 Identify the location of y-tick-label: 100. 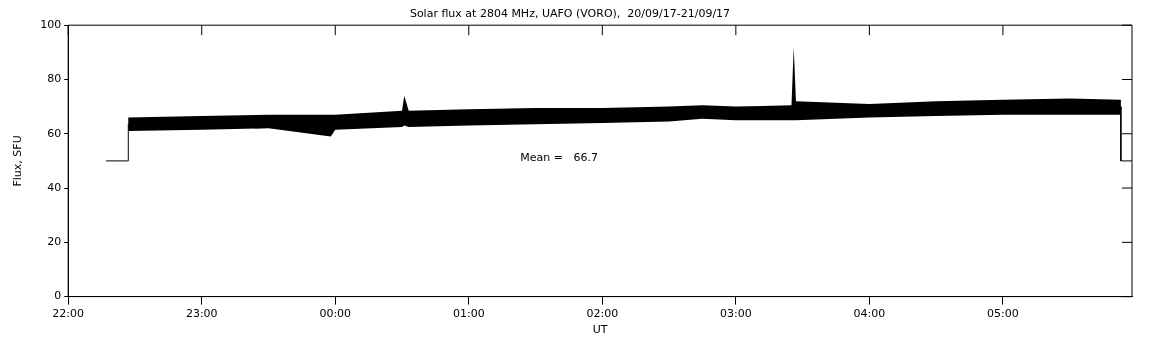
(51, 25).